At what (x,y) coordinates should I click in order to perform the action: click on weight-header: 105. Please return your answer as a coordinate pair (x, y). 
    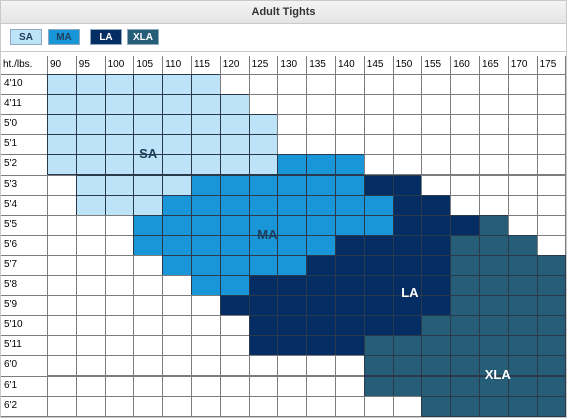
    Looking at the image, I should click on (145, 64).